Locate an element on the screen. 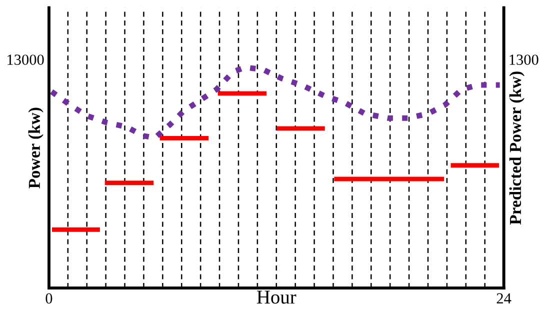 This screenshot has width=550, height=313. x-axis-title: Hour is located at coordinates (276, 297).